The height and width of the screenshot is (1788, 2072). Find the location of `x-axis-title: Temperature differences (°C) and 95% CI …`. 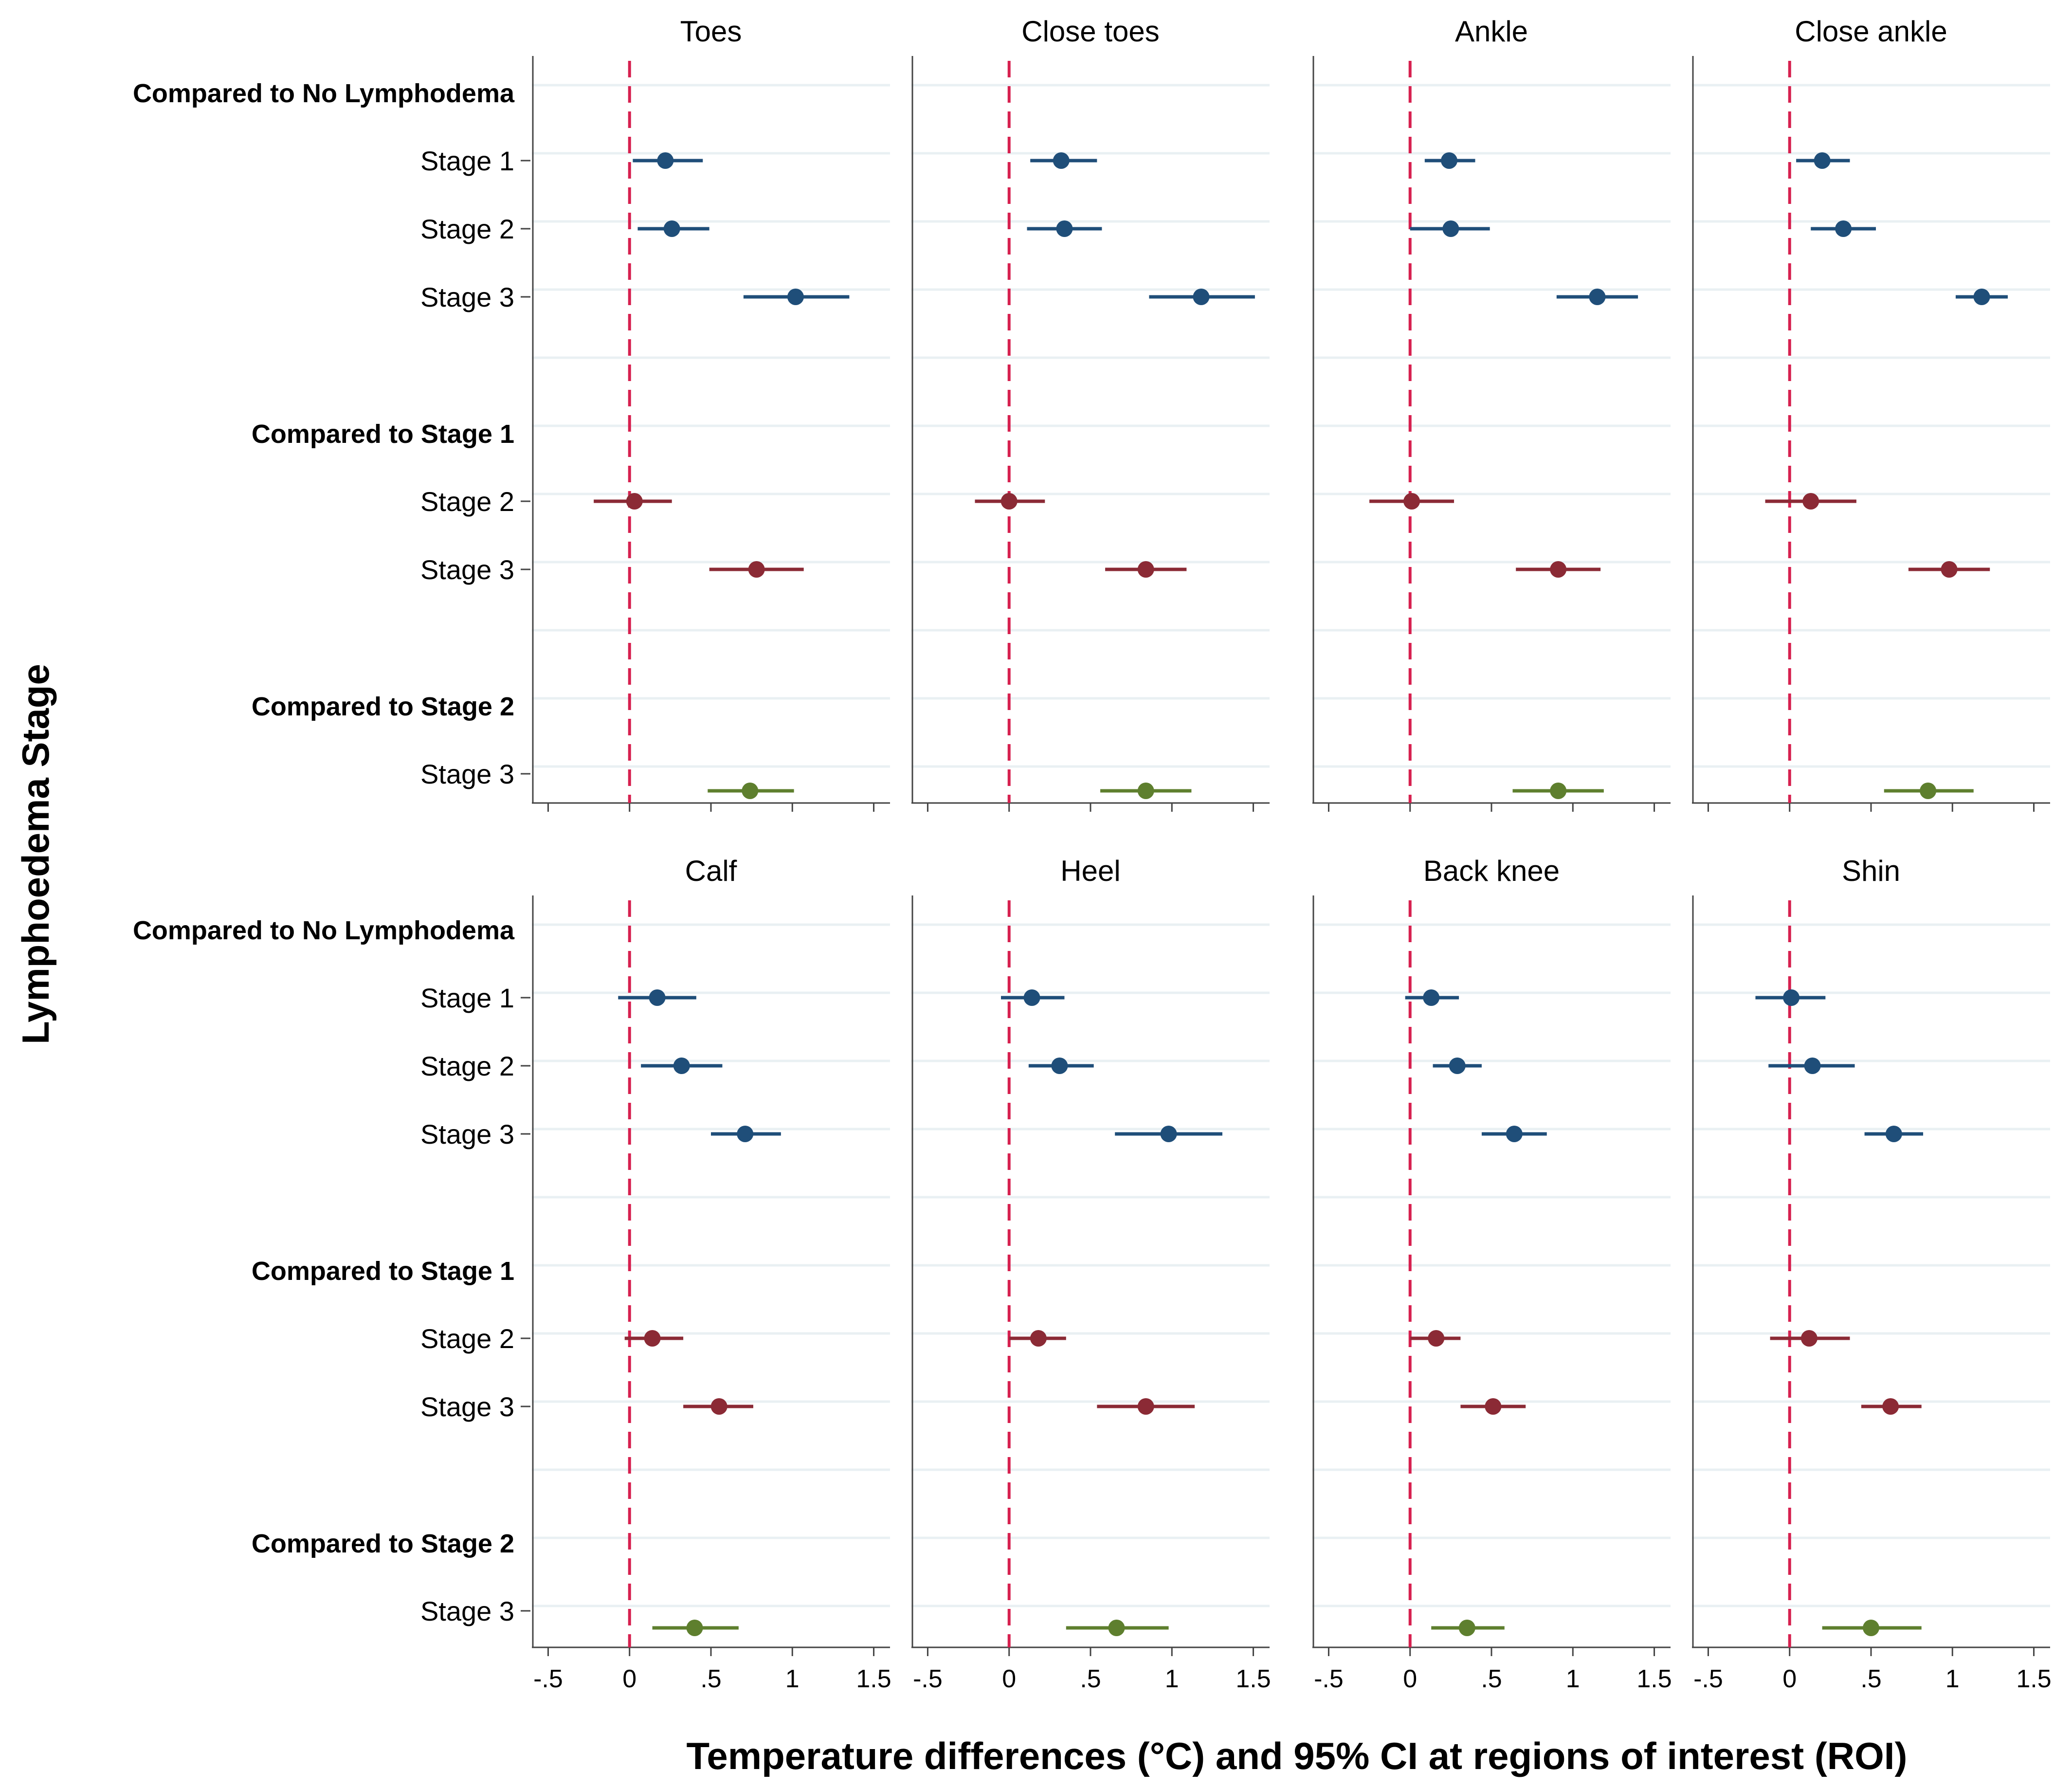

x-axis-title: Temperature differences (°C) and 95% CI … is located at coordinates (1297, 1755).